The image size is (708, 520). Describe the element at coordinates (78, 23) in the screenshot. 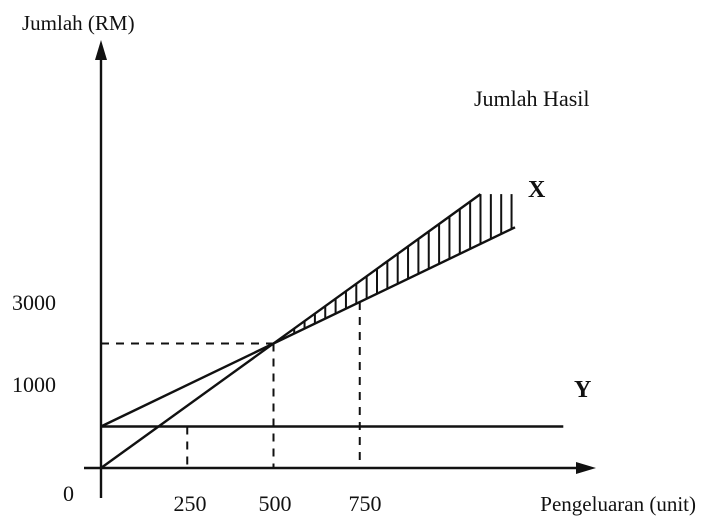

I see `y-axis-title: Jumlah (RM)` at that location.